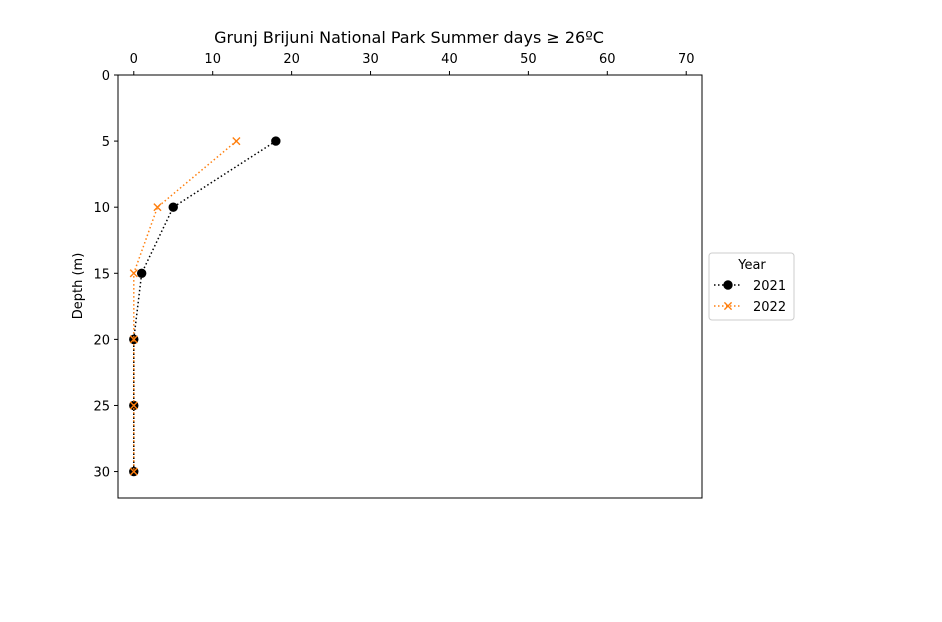  What do you see at coordinates (212, 59) in the screenshot?
I see `x-tick-label: 10` at bounding box center [212, 59].